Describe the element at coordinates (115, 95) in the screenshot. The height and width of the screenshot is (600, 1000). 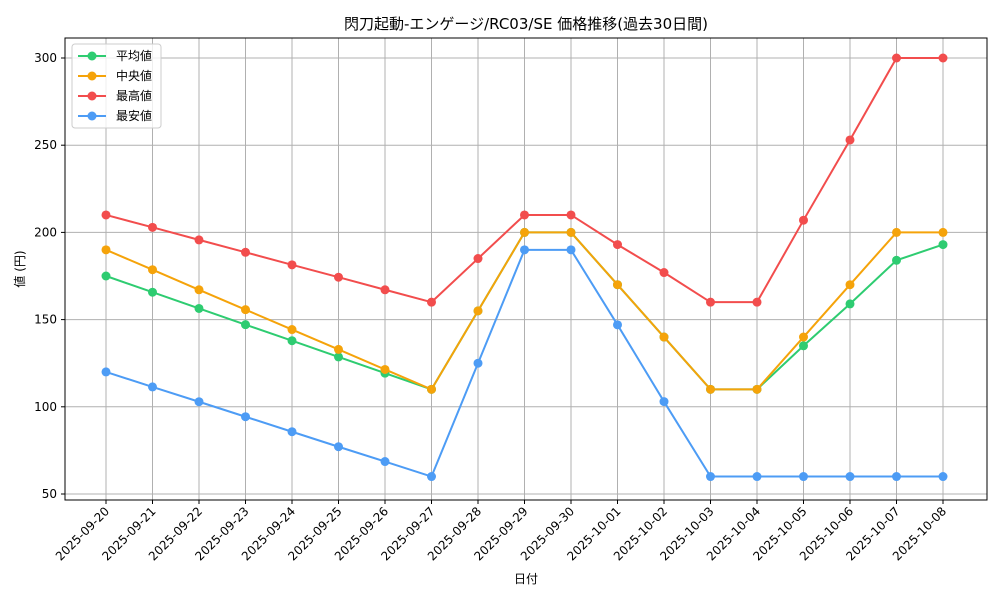
I see `legend-item: 最高値` at that location.